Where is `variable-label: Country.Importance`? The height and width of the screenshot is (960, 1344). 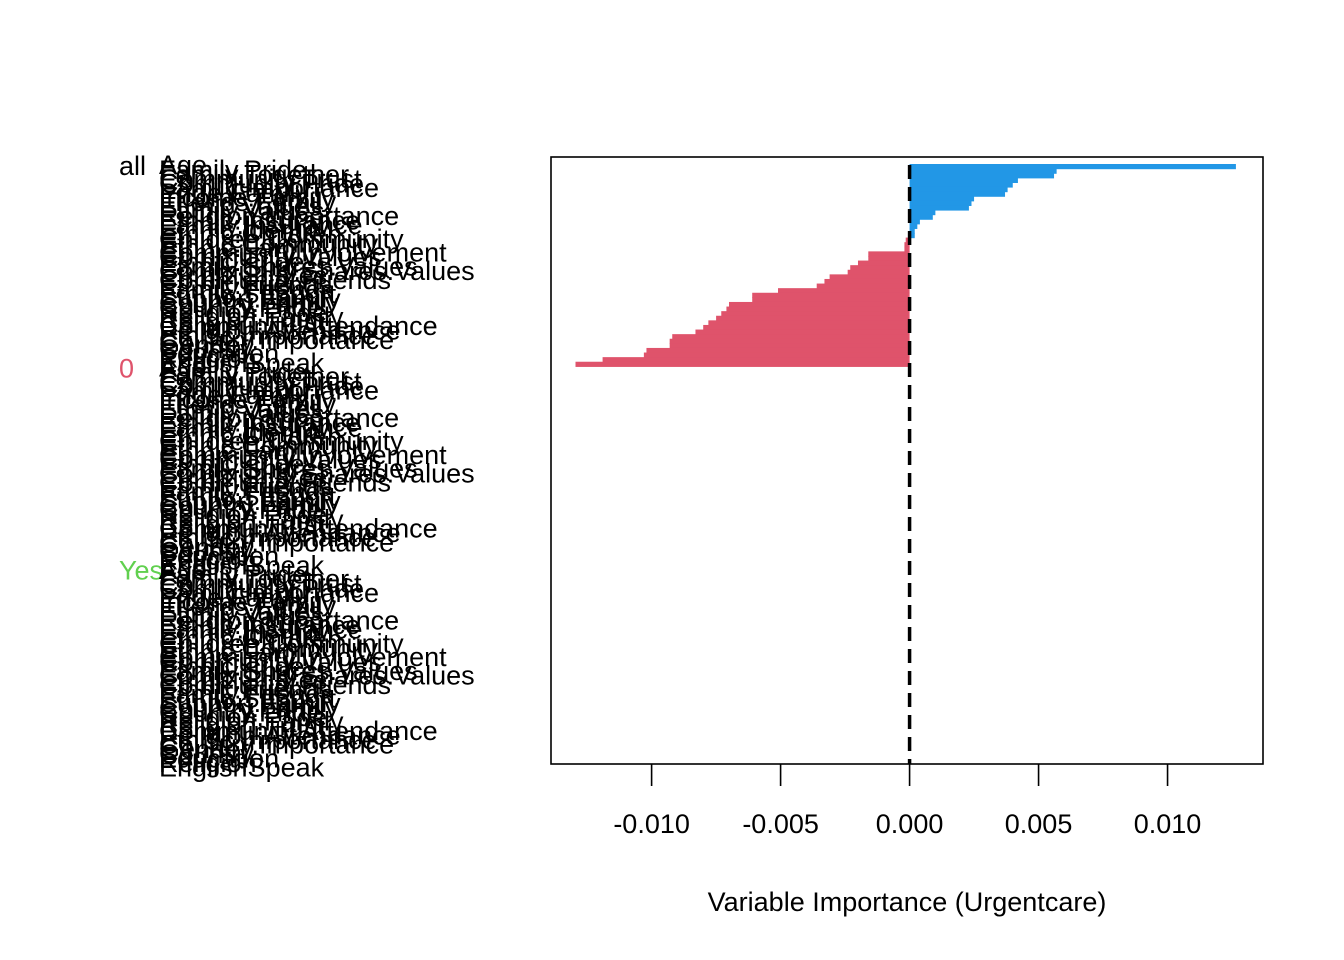
variable-label: Country.Importance is located at coordinates (276, 745).